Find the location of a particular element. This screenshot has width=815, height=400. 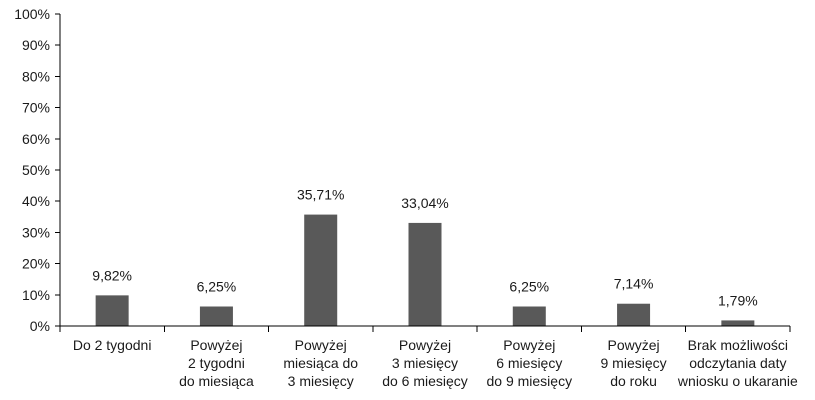

y-tick-label: 80% is located at coordinates (36, 76).